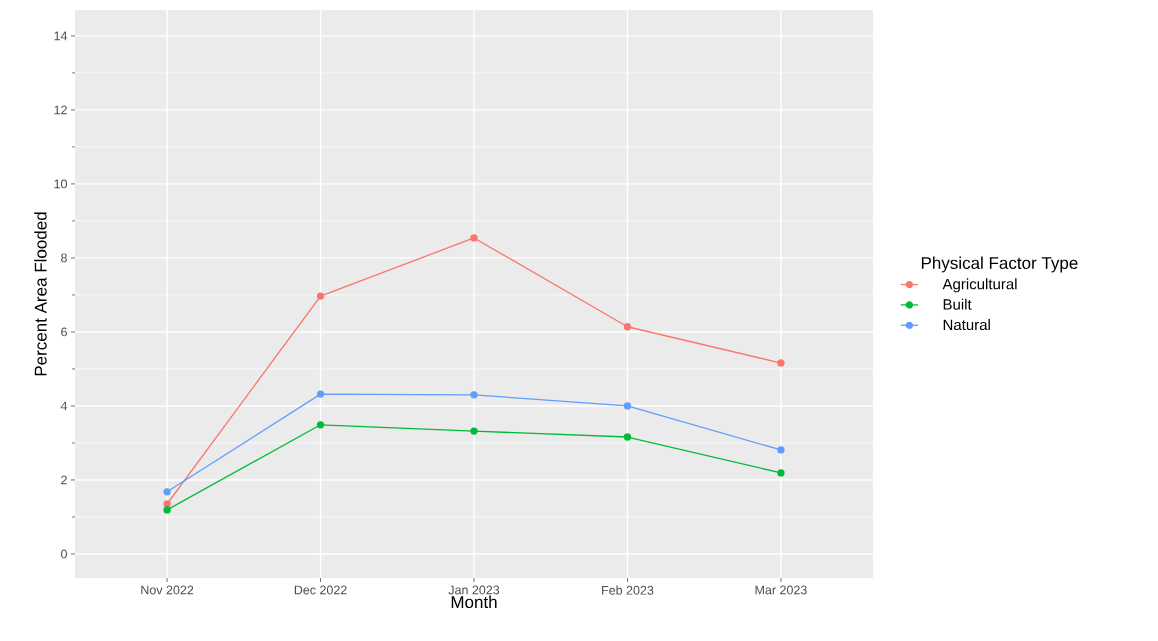 This screenshot has height=641, width=1158. What do you see at coordinates (781, 590) in the screenshot?
I see `x-tick-label: Mar 2023` at bounding box center [781, 590].